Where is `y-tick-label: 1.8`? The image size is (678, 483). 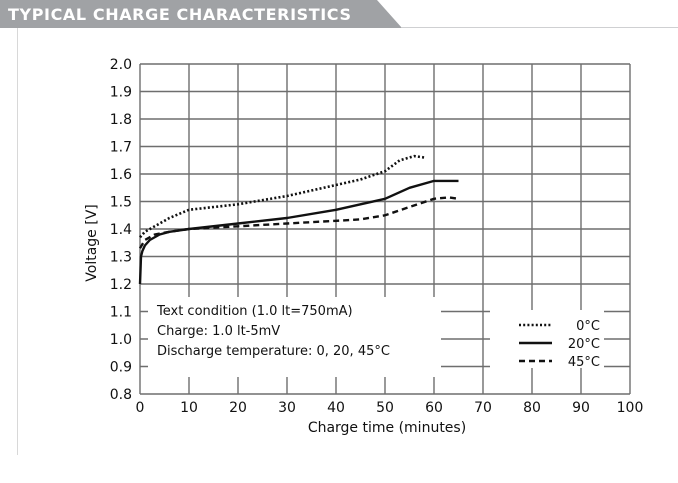 y-tick-label: 1.8 is located at coordinates (121, 120).